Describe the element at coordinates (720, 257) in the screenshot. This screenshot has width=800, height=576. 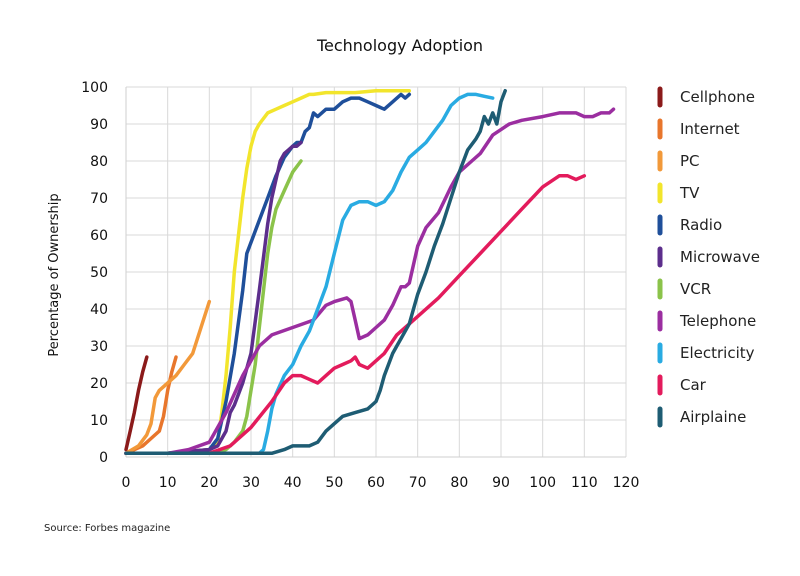
I see `legend-label-microwave: Microwave` at that location.